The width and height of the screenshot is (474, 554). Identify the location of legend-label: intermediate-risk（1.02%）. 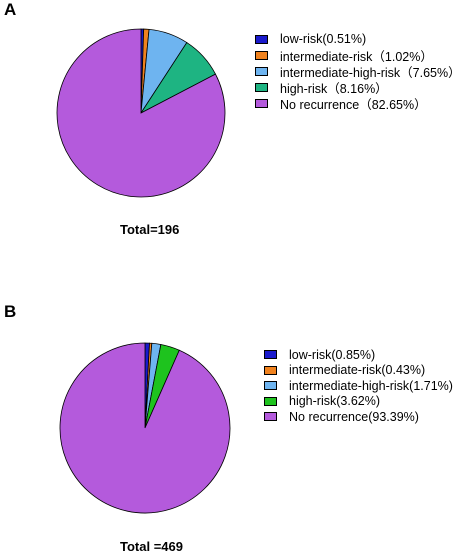
(356, 56).